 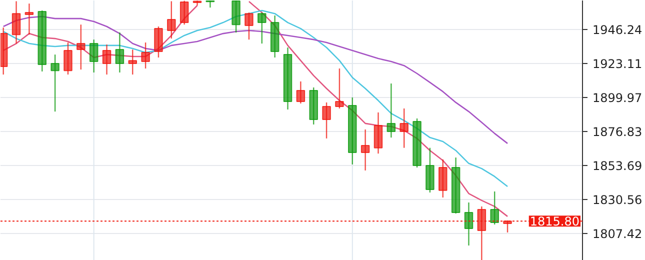 I want to click on y-tick-label: 1807.42, so click(x=617, y=233).